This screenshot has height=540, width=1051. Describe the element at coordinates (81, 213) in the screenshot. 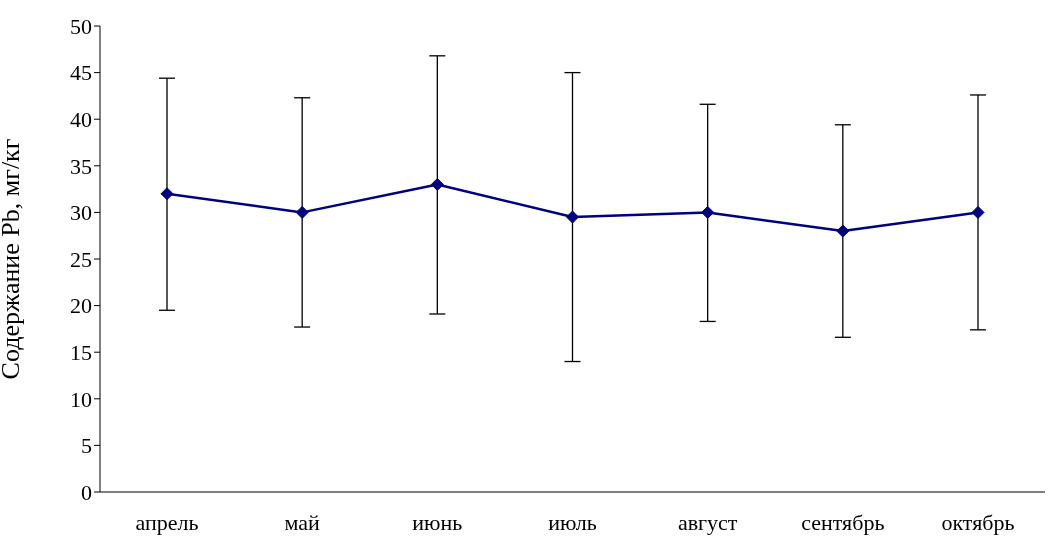

I see `y-tick-label: 30` at that location.